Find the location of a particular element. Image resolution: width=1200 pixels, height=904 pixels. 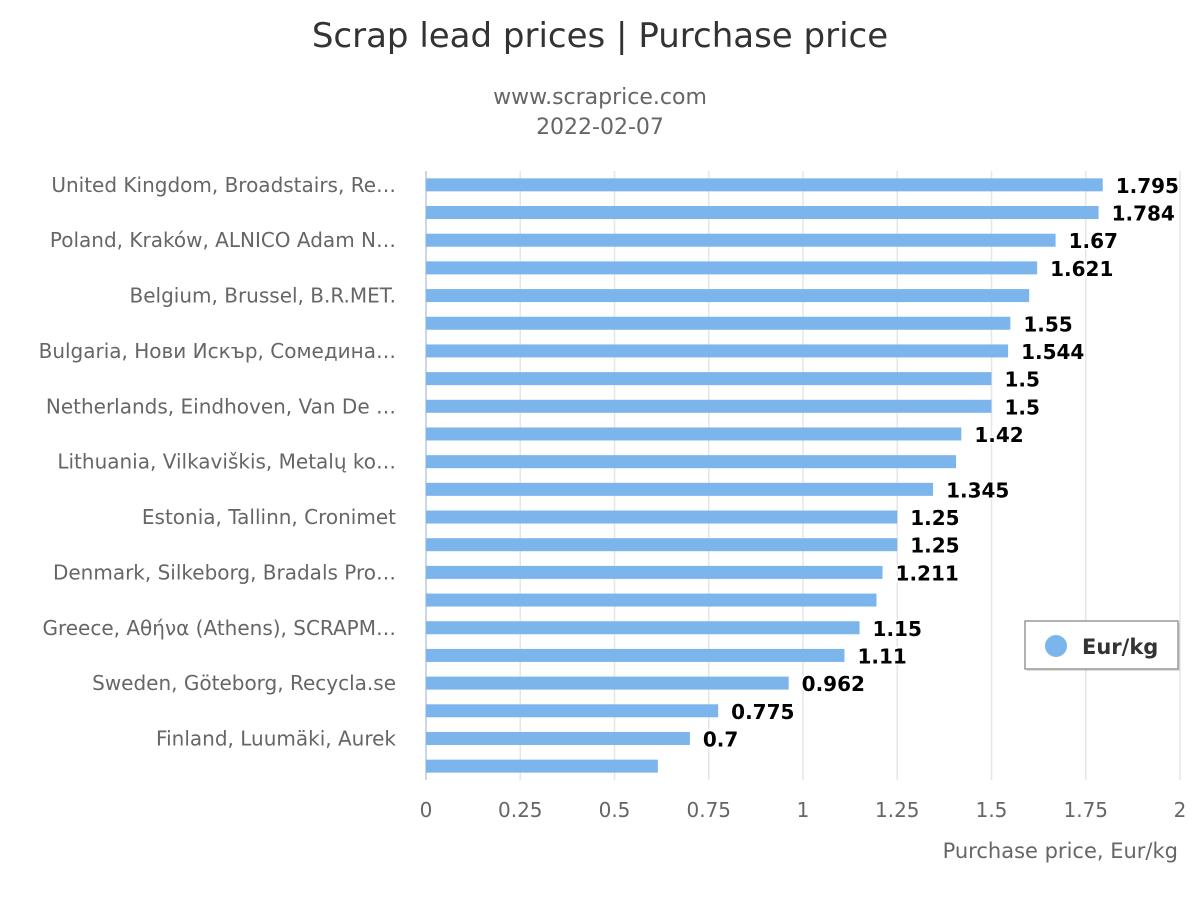

y-category-label: Sweden, Göteborg, Recycla.se is located at coordinates (244, 683).